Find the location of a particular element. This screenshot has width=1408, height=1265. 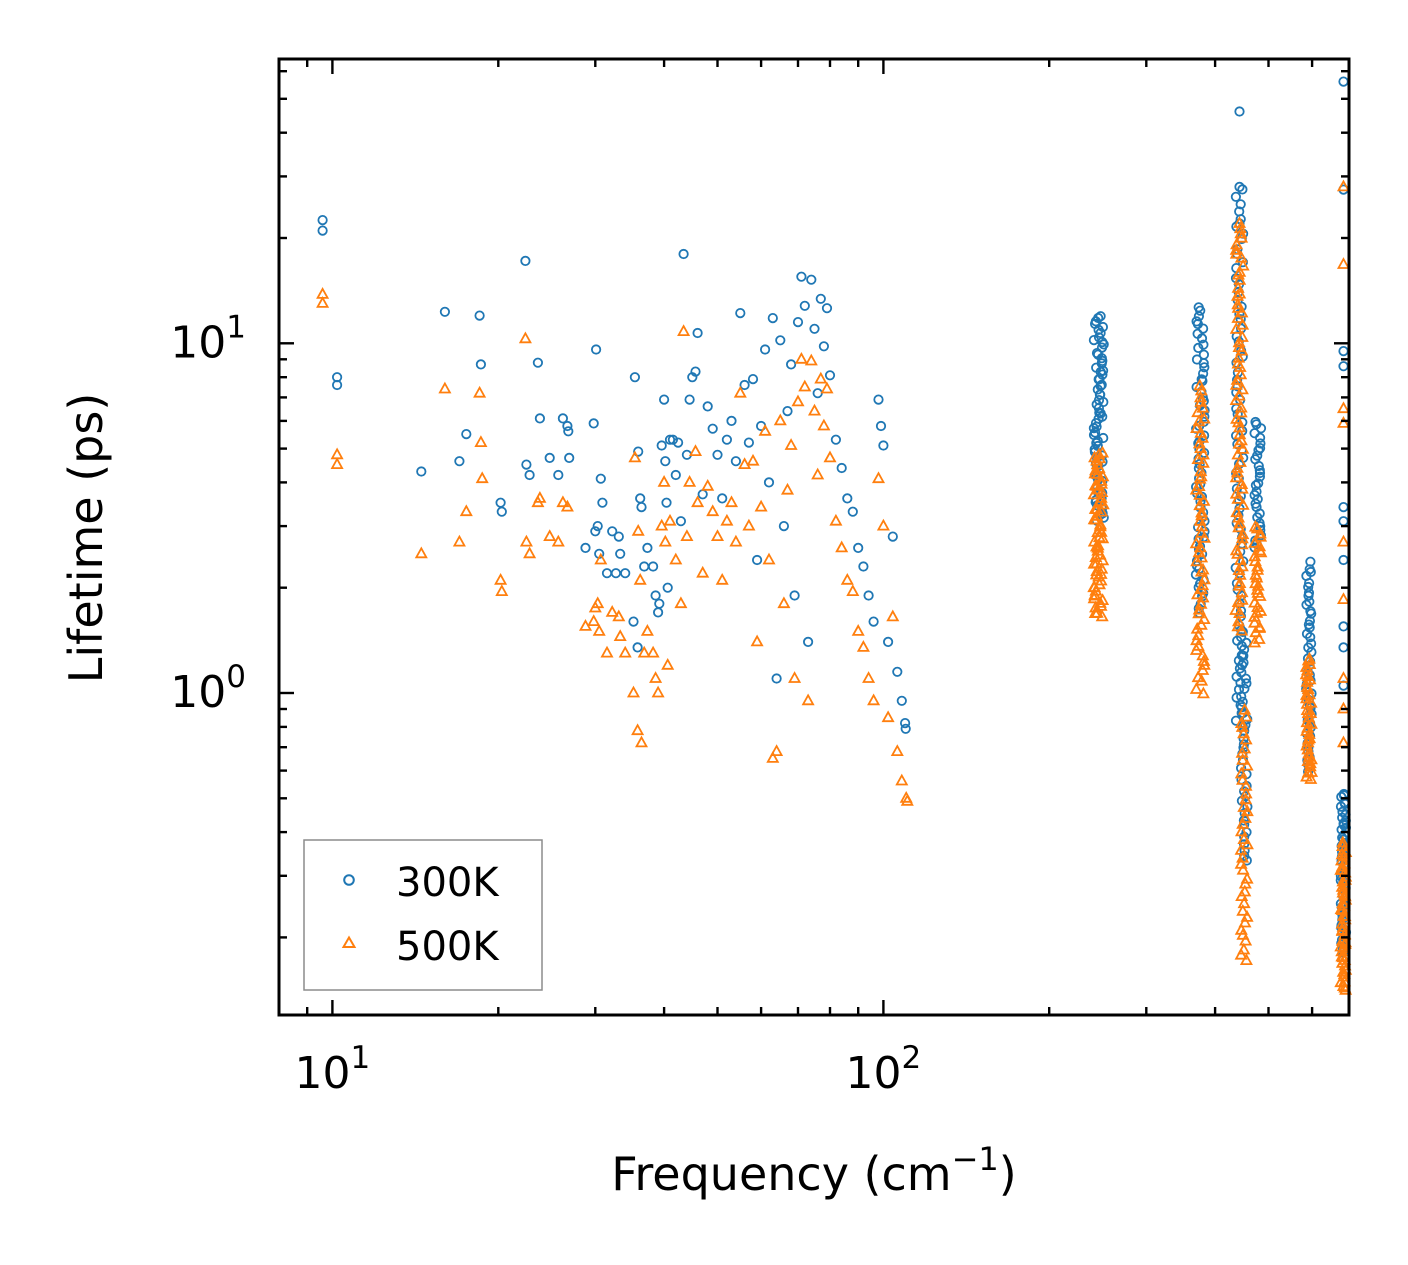

y-tick-label-10: 10¹ is located at coordinates (208, 338).